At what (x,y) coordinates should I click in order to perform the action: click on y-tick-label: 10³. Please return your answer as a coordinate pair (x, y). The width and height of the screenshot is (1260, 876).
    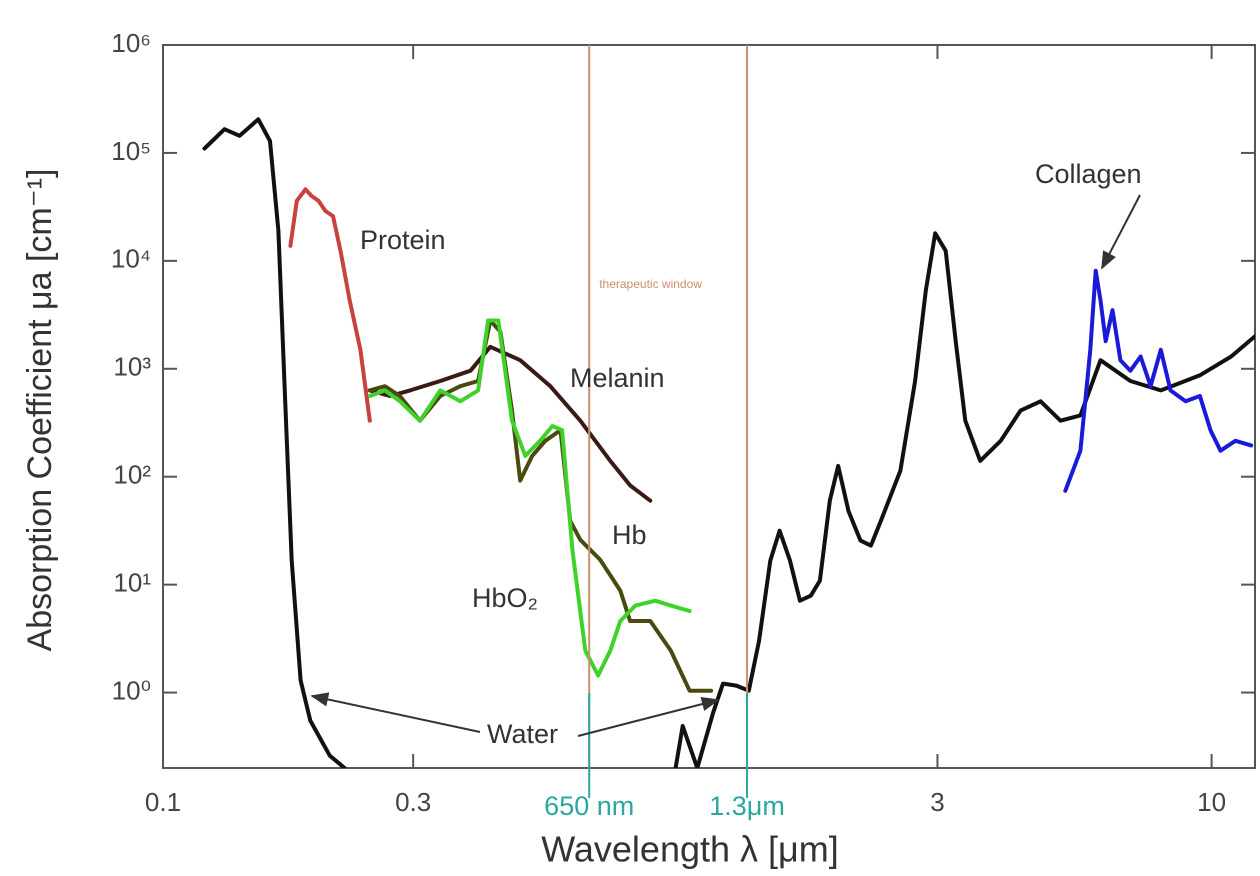
    Looking at the image, I should click on (132, 367).